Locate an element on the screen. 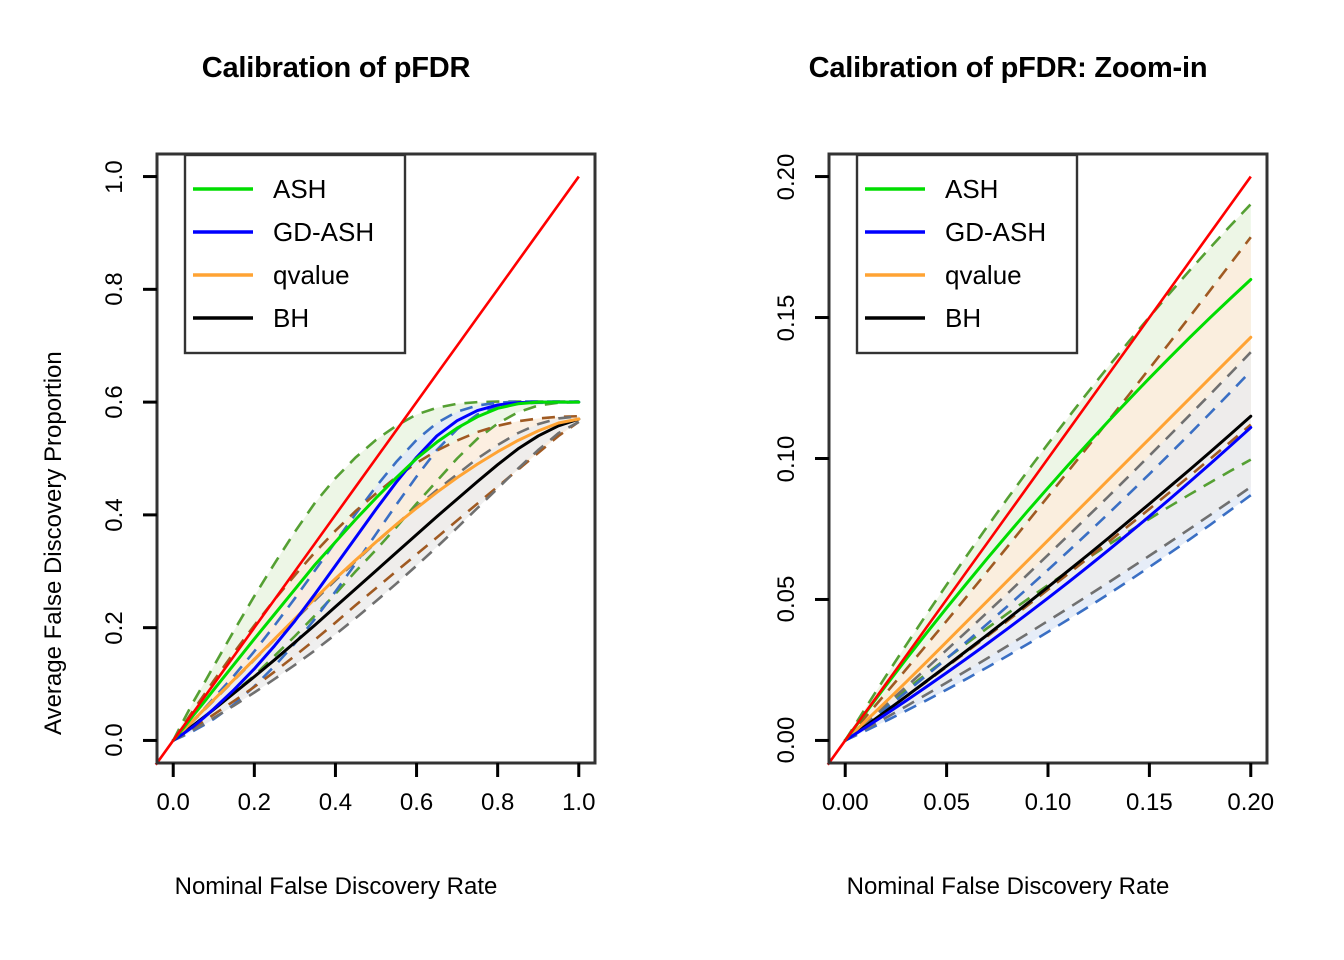 Image resolution: width=1344 pixels, height=960 pixels. ytick-label: 0.20 is located at coordinates (786, 176).